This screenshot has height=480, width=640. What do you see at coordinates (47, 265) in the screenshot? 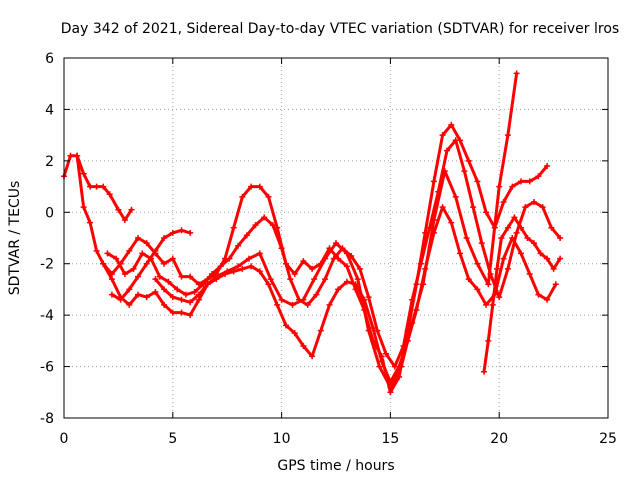
I see `y-tick-label: -2` at bounding box center [47, 265].